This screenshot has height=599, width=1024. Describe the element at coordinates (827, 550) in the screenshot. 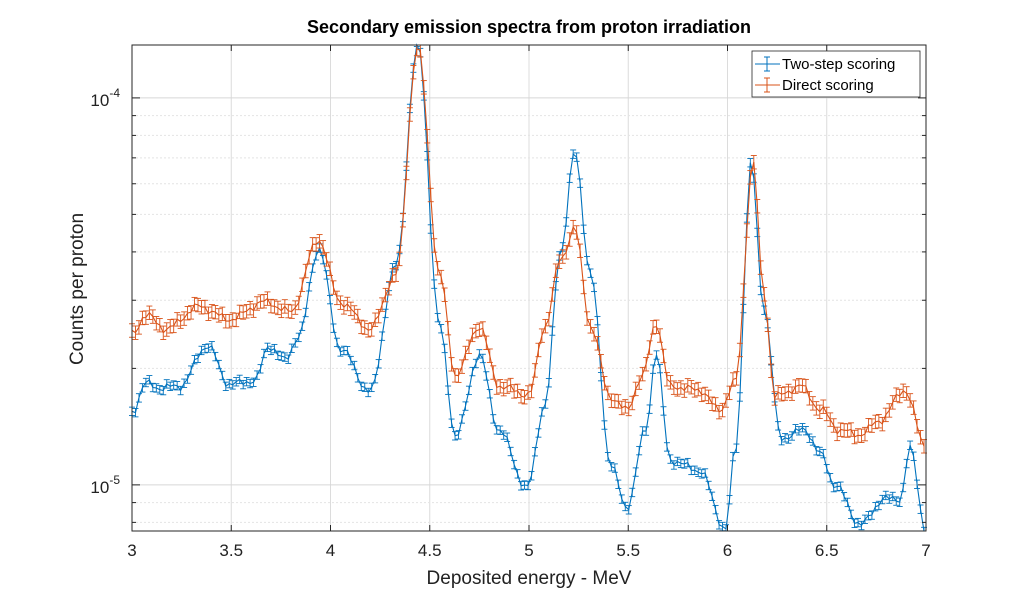

I see `x-tick-label: 6.5` at that location.